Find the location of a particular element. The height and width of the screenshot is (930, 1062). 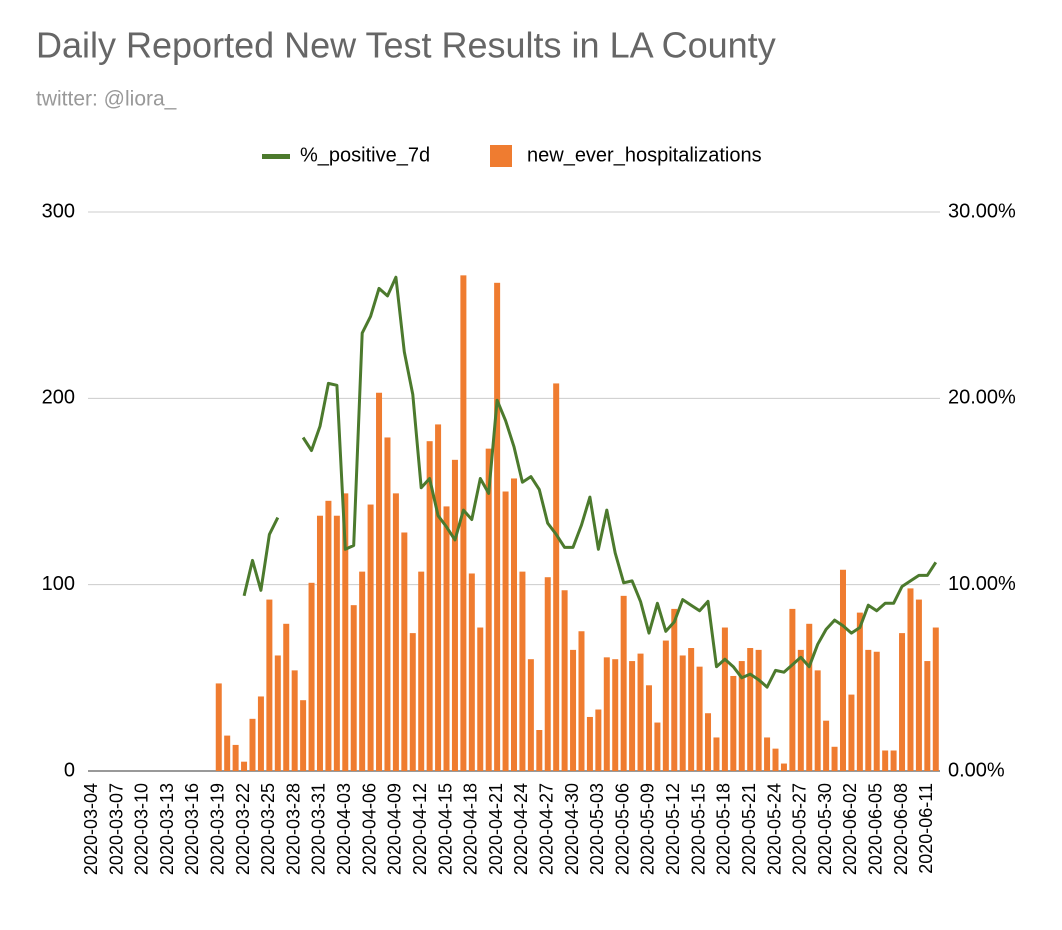

x-tick-label: 2020-05-30 is located at coordinates (825, 829).